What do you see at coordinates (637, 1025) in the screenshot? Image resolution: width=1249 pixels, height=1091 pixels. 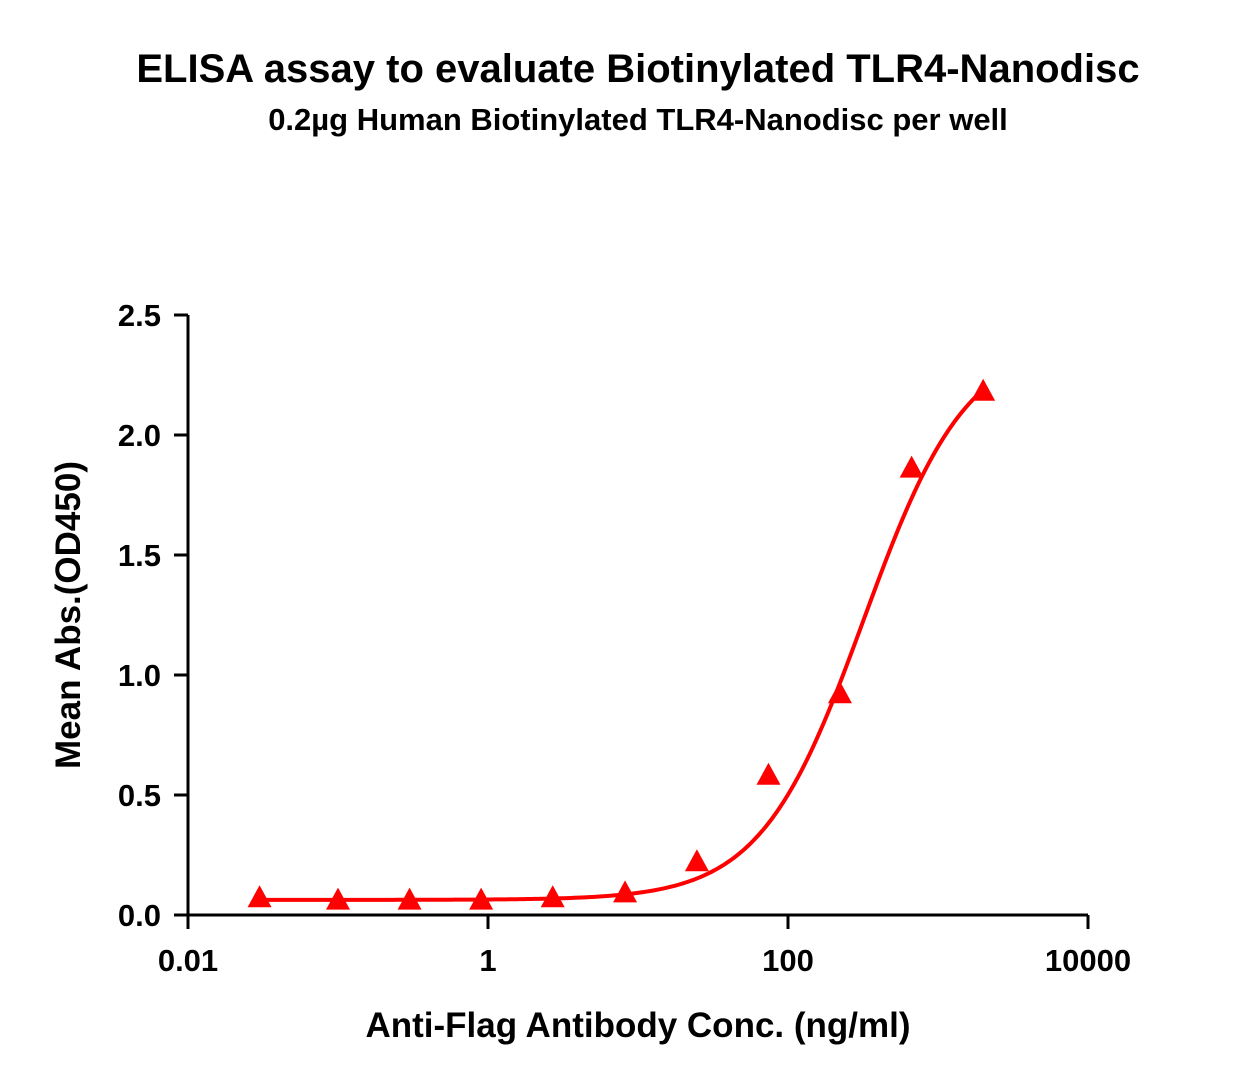 I see `x-axis-title: Anti-Flag Antibody Conc. (ng/ml)` at bounding box center [637, 1025].